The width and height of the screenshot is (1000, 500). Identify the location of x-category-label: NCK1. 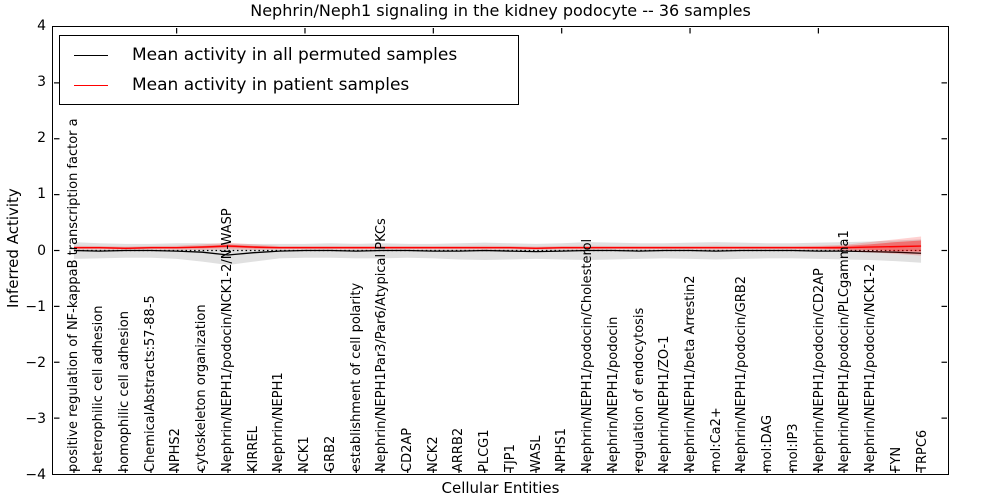
(305, 454).